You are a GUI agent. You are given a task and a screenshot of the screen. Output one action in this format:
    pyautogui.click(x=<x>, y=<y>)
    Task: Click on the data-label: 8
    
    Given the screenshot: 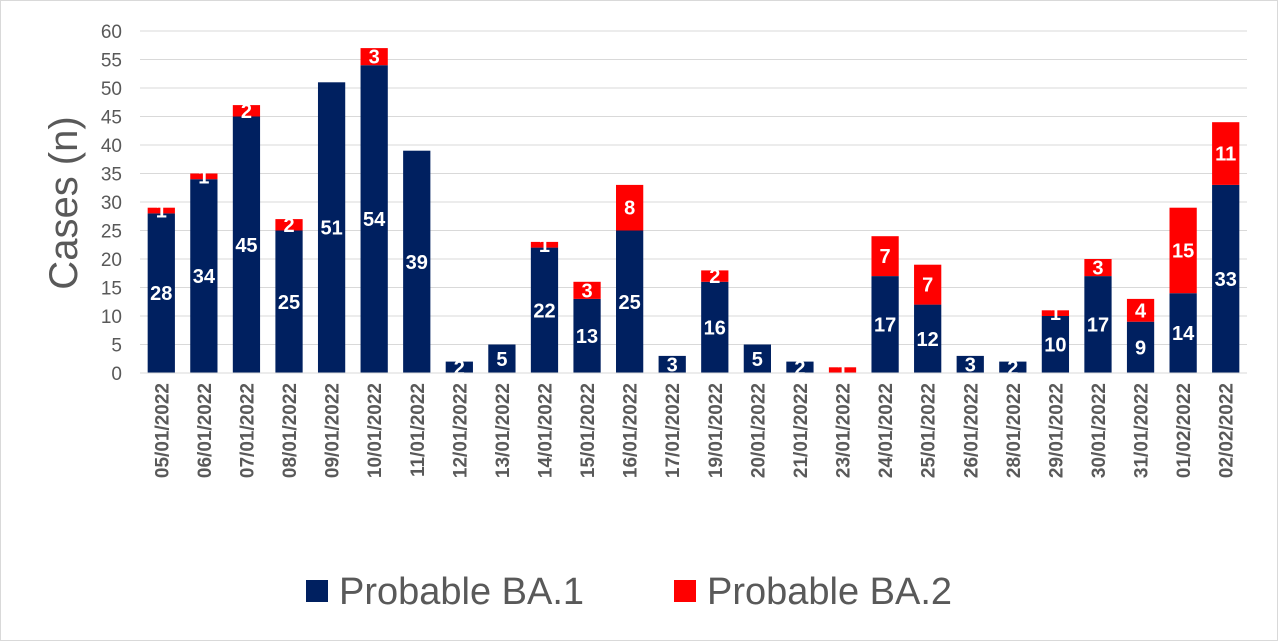 What is the action you would take?
    pyautogui.click(x=629, y=209)
    